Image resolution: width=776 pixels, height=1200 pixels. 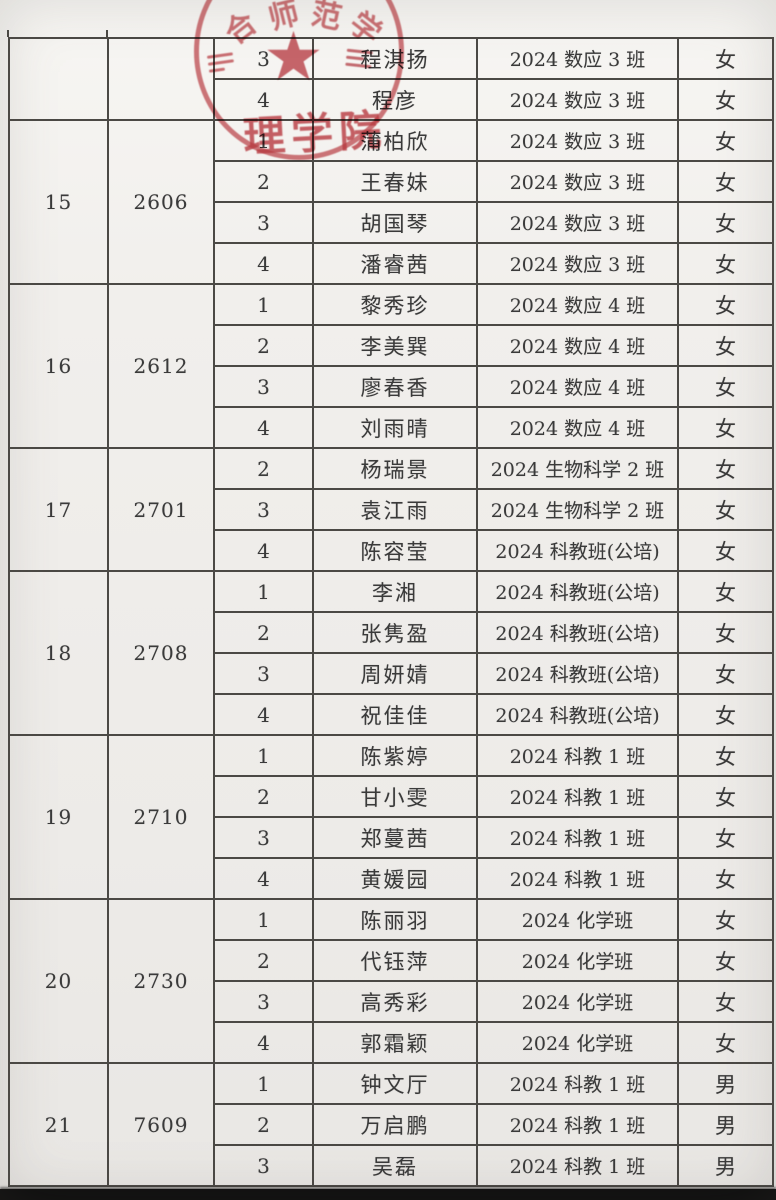 I want to click on table-row: 3 高秀彩 2024 化学班女, so click(x=391, y=1001).